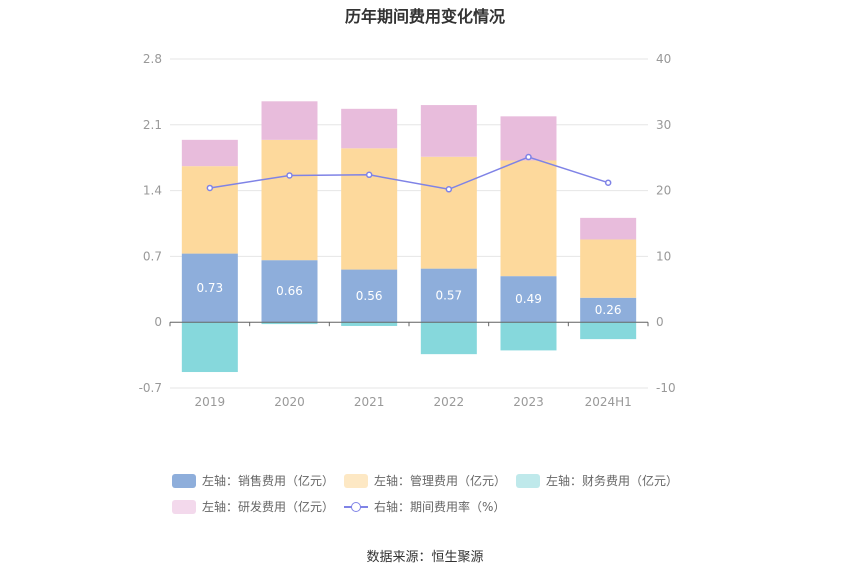  I want to click on bar-data-label: 0.73, so click(209, 288).